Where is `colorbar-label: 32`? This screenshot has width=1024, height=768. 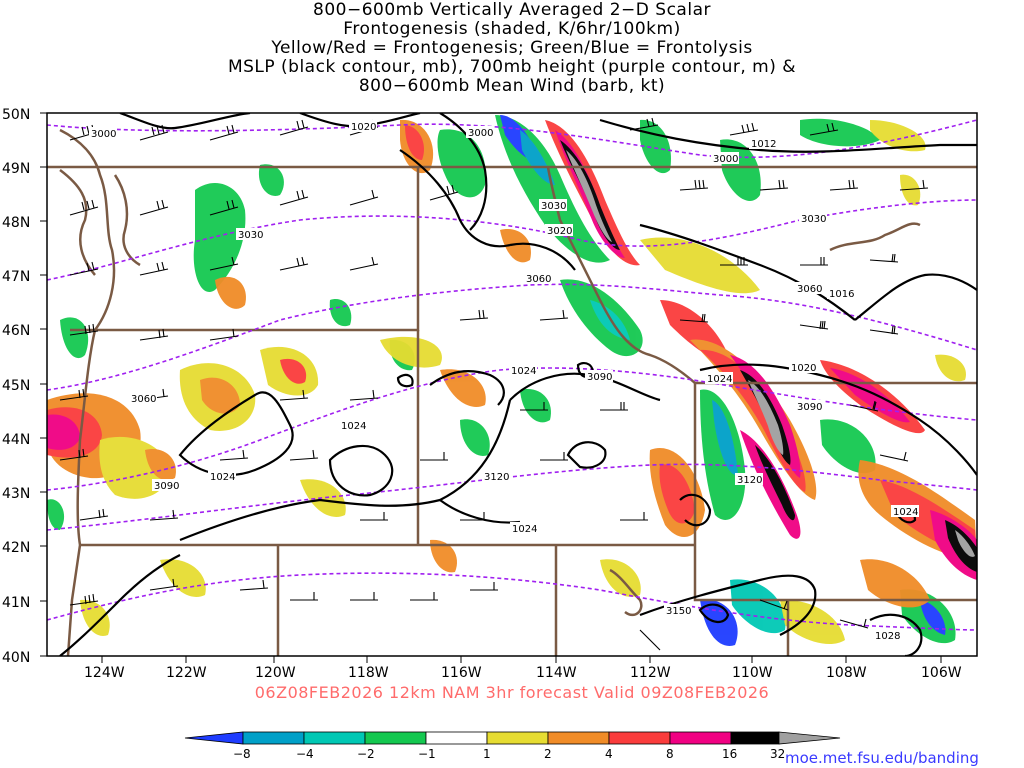 colorbar-label: 32 is located at coordinates (777, 754).